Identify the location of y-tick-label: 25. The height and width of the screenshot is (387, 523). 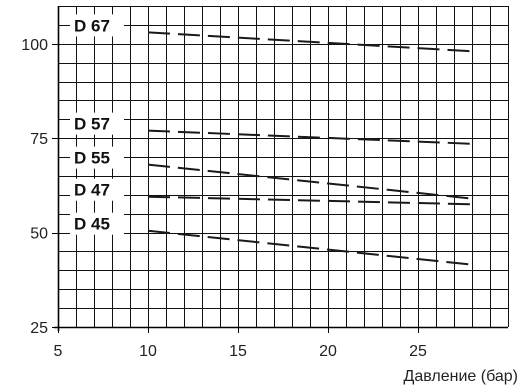
(39, 328).